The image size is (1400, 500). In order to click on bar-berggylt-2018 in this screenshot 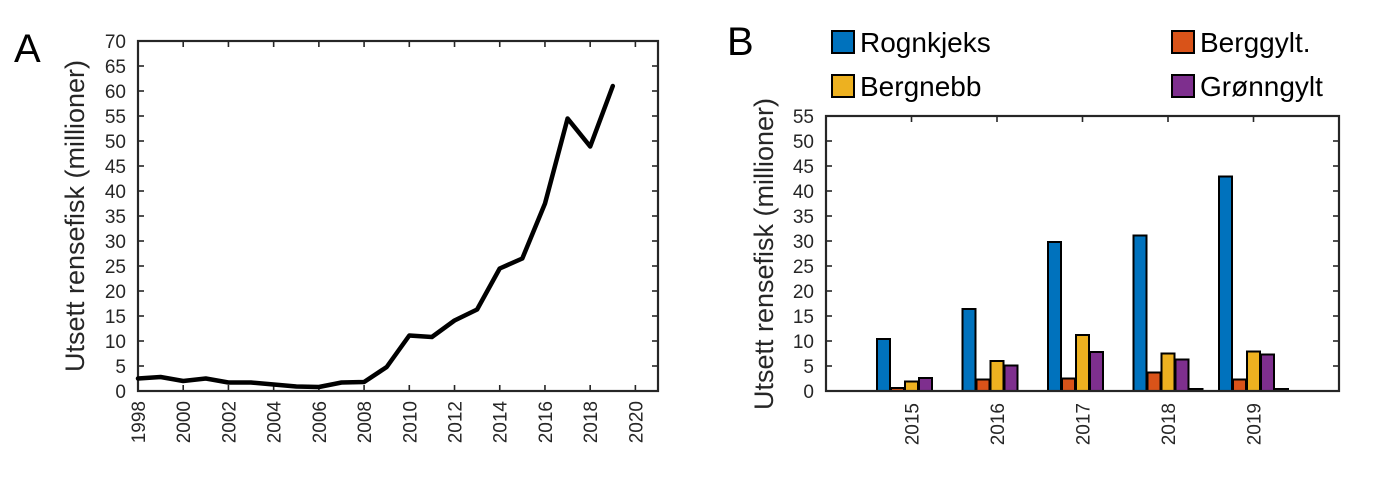, I will do `click(1154, 381)`.